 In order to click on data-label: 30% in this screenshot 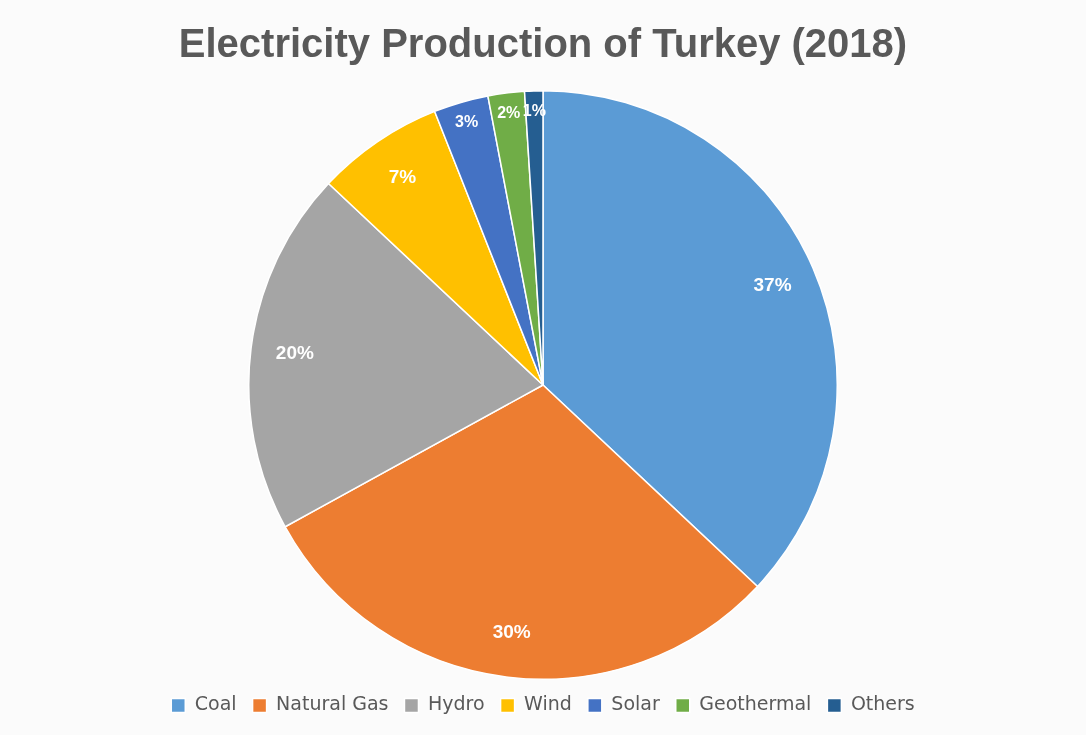, I will do `click(511, 632)`.